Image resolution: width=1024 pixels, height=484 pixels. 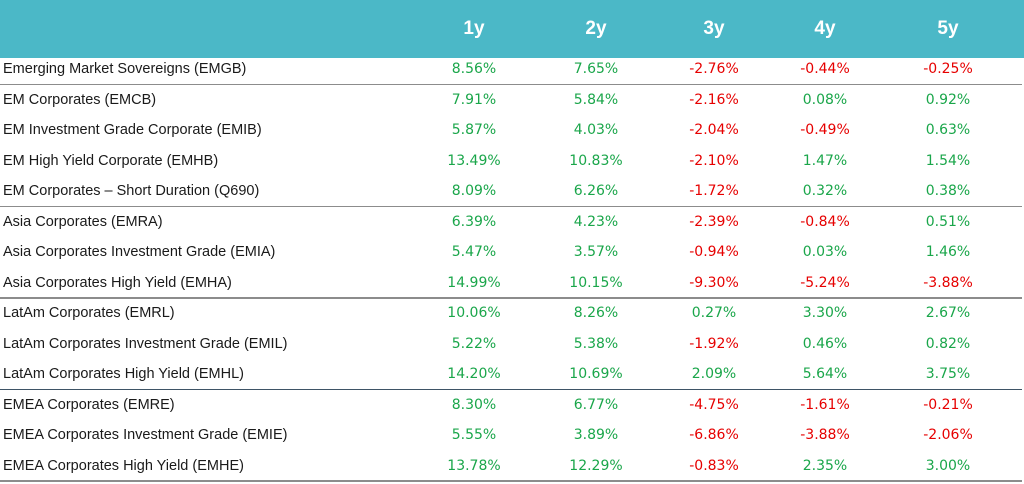 I want to click on value-cell-5y: -3.88%, so click(x=948, y=282).